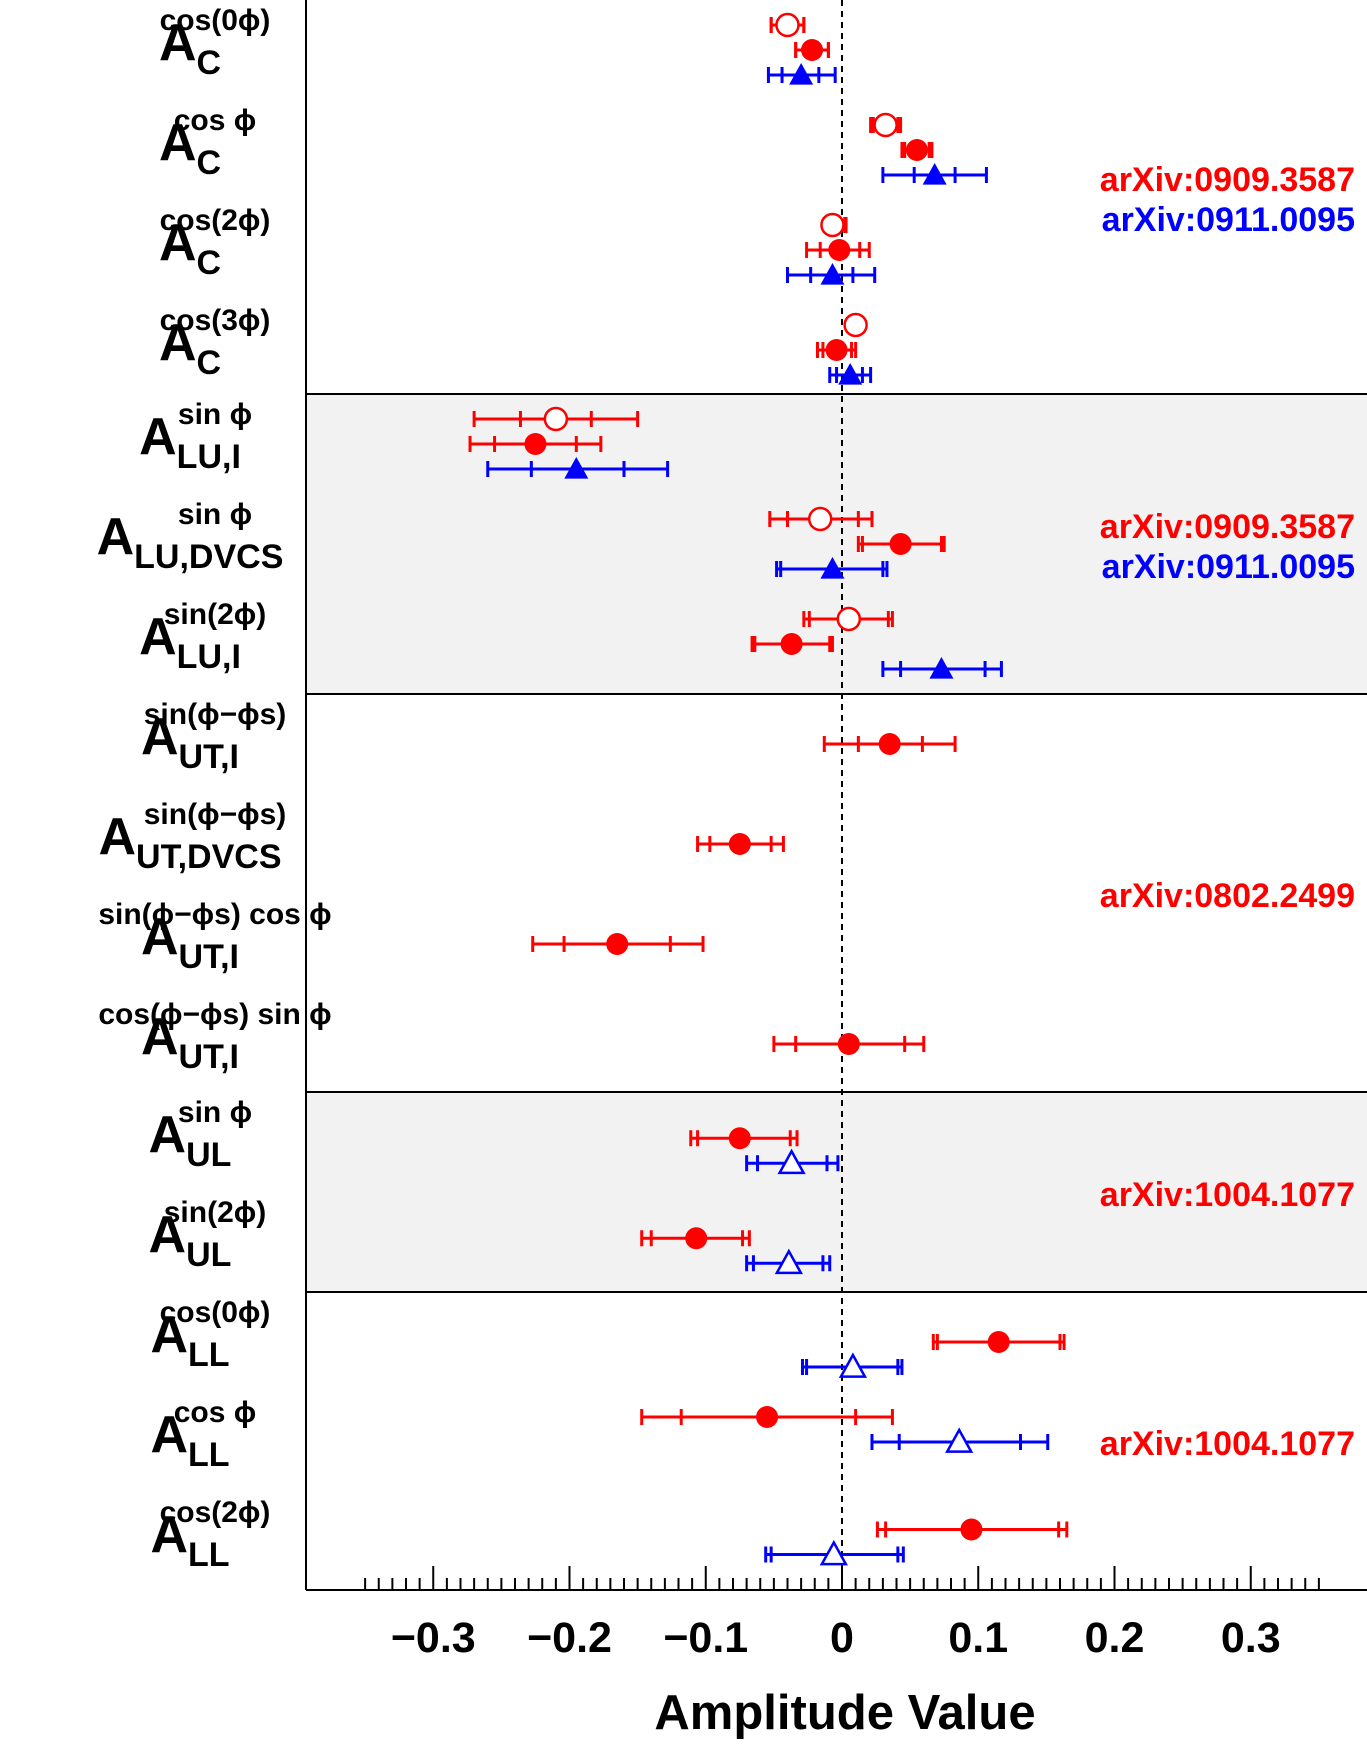  I want to click on row-label: AUT,DVCS, so click(189, 842).